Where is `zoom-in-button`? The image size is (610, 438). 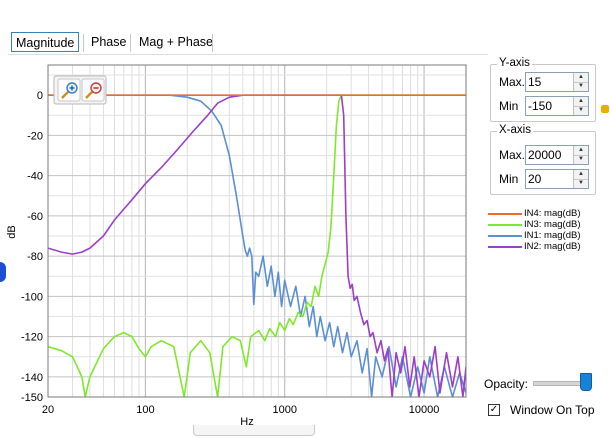
zoom-in-button is located at coordinates (69, 90).